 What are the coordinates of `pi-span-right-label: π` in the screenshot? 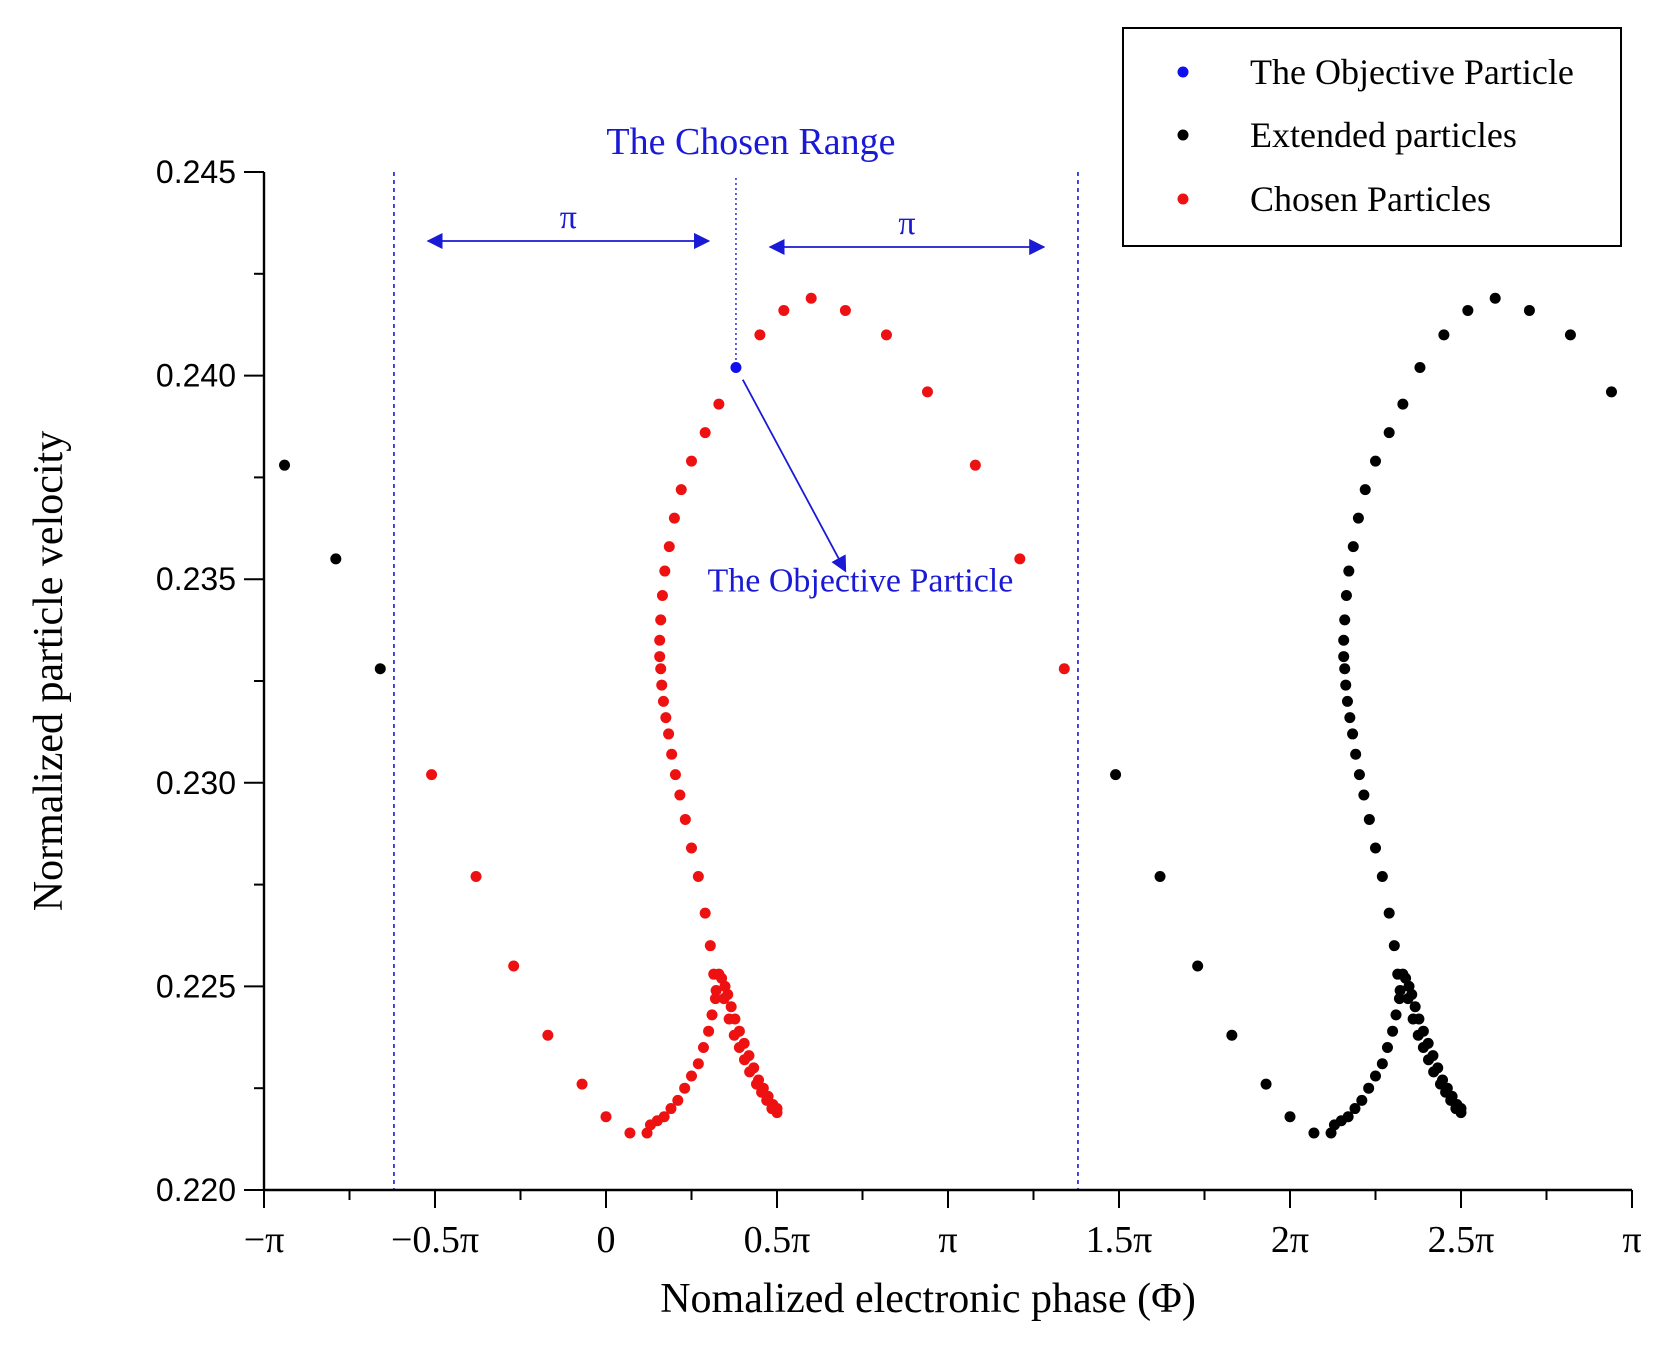 It's located at (906, 223).